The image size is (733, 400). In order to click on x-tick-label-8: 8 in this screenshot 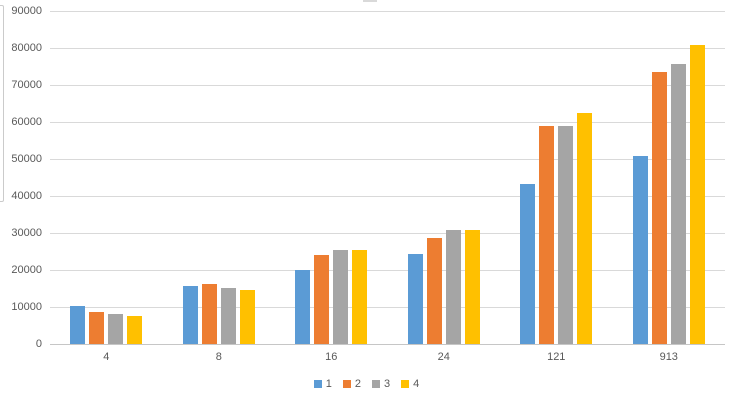, I will do `click(218, 357)`.